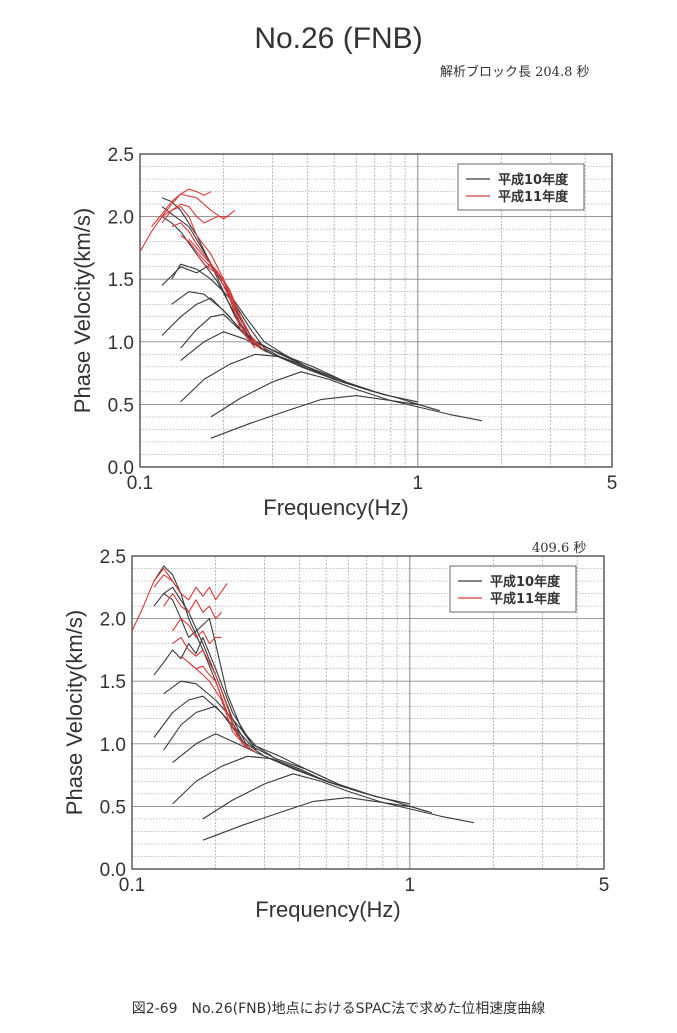 The height and width of the screenshot is (1033, 677). What do you see at coordinates (515, 72) in the screenshot?
I see `block-length-annotation-1: 解析ブロック長 204.8 秒` at bounding box center [515, 72].